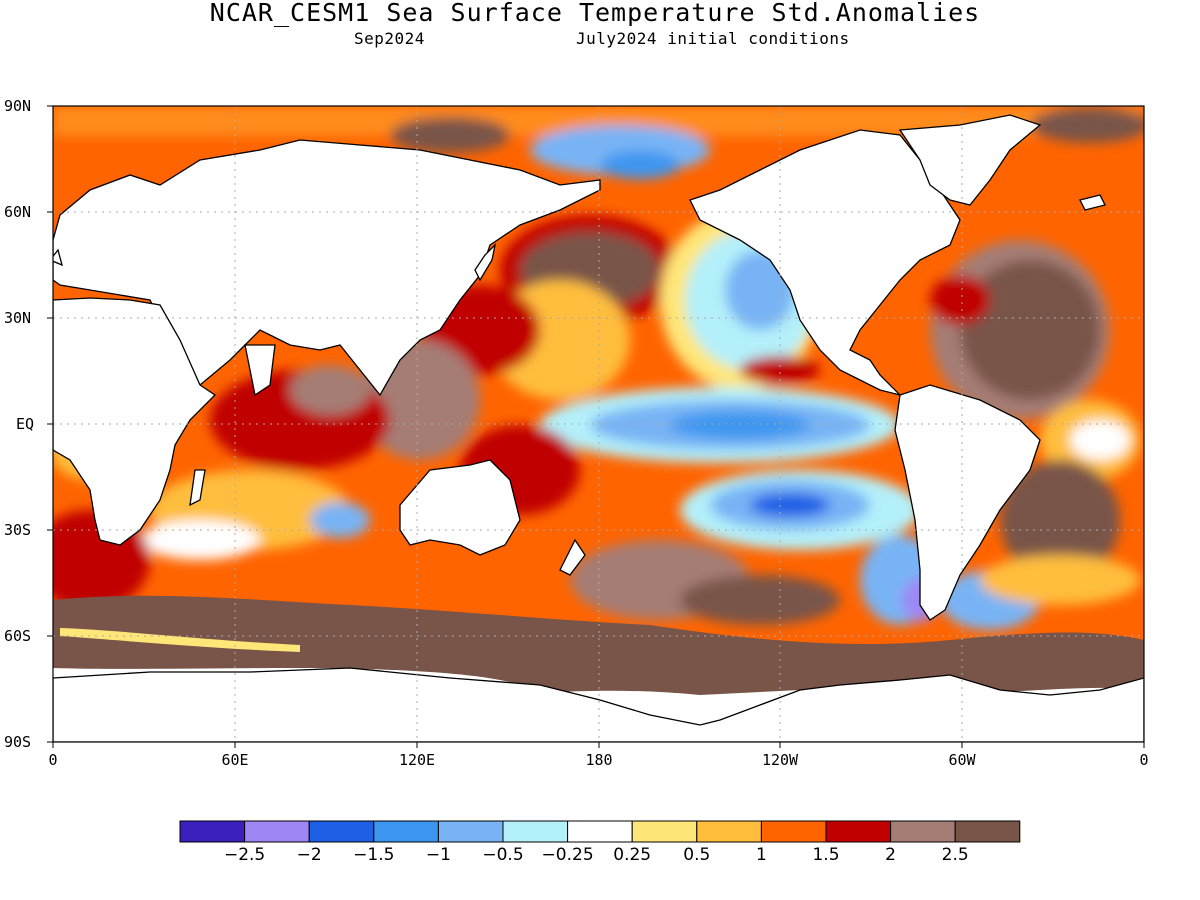 This screenshot has width=1200, height=900. What do you see at coordinates (826, 855) in the screenshot?
I see `colorbar-label: 1.5` at bounding box center [826, 855].